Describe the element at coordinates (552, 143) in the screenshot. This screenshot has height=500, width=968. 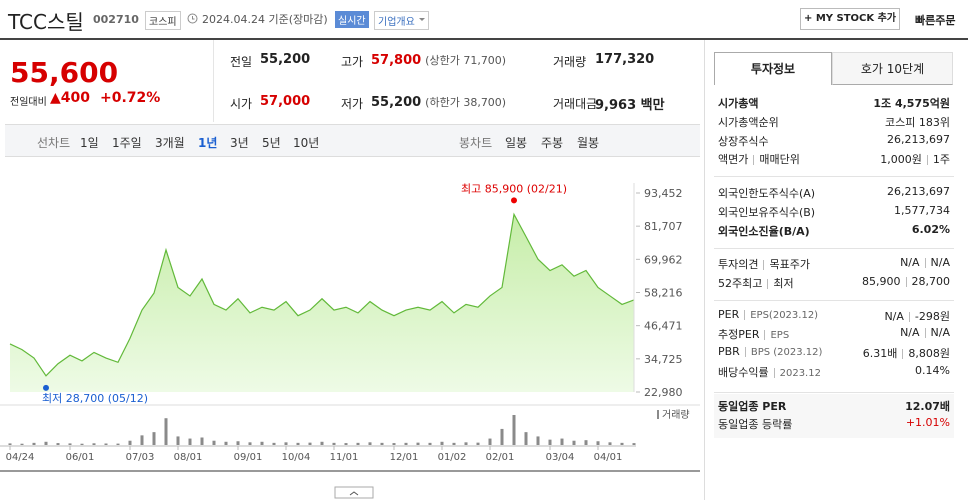
I see `tab: 주봉` at that location.